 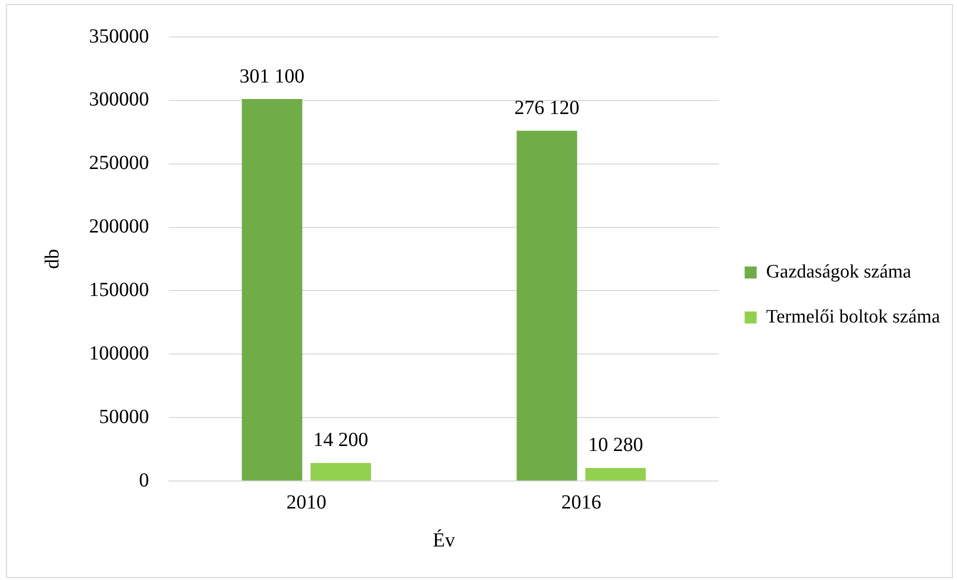 What do you see at coordinates (839, 271) in the screenshot?
I see `legend-label: Gazdaságok száma` at bounding box center [839, 271].